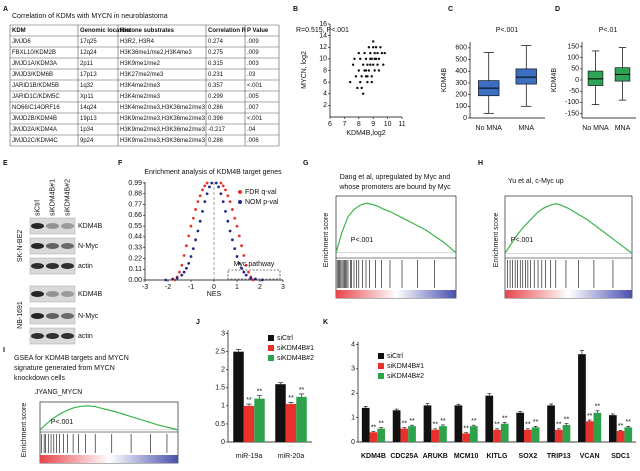 The height and width of the screenshot is (471, 640). What do you see at coordinates (216, 53) in the screenshot?
I see `table-cell: 0.275` at bounding box center [216, 53].